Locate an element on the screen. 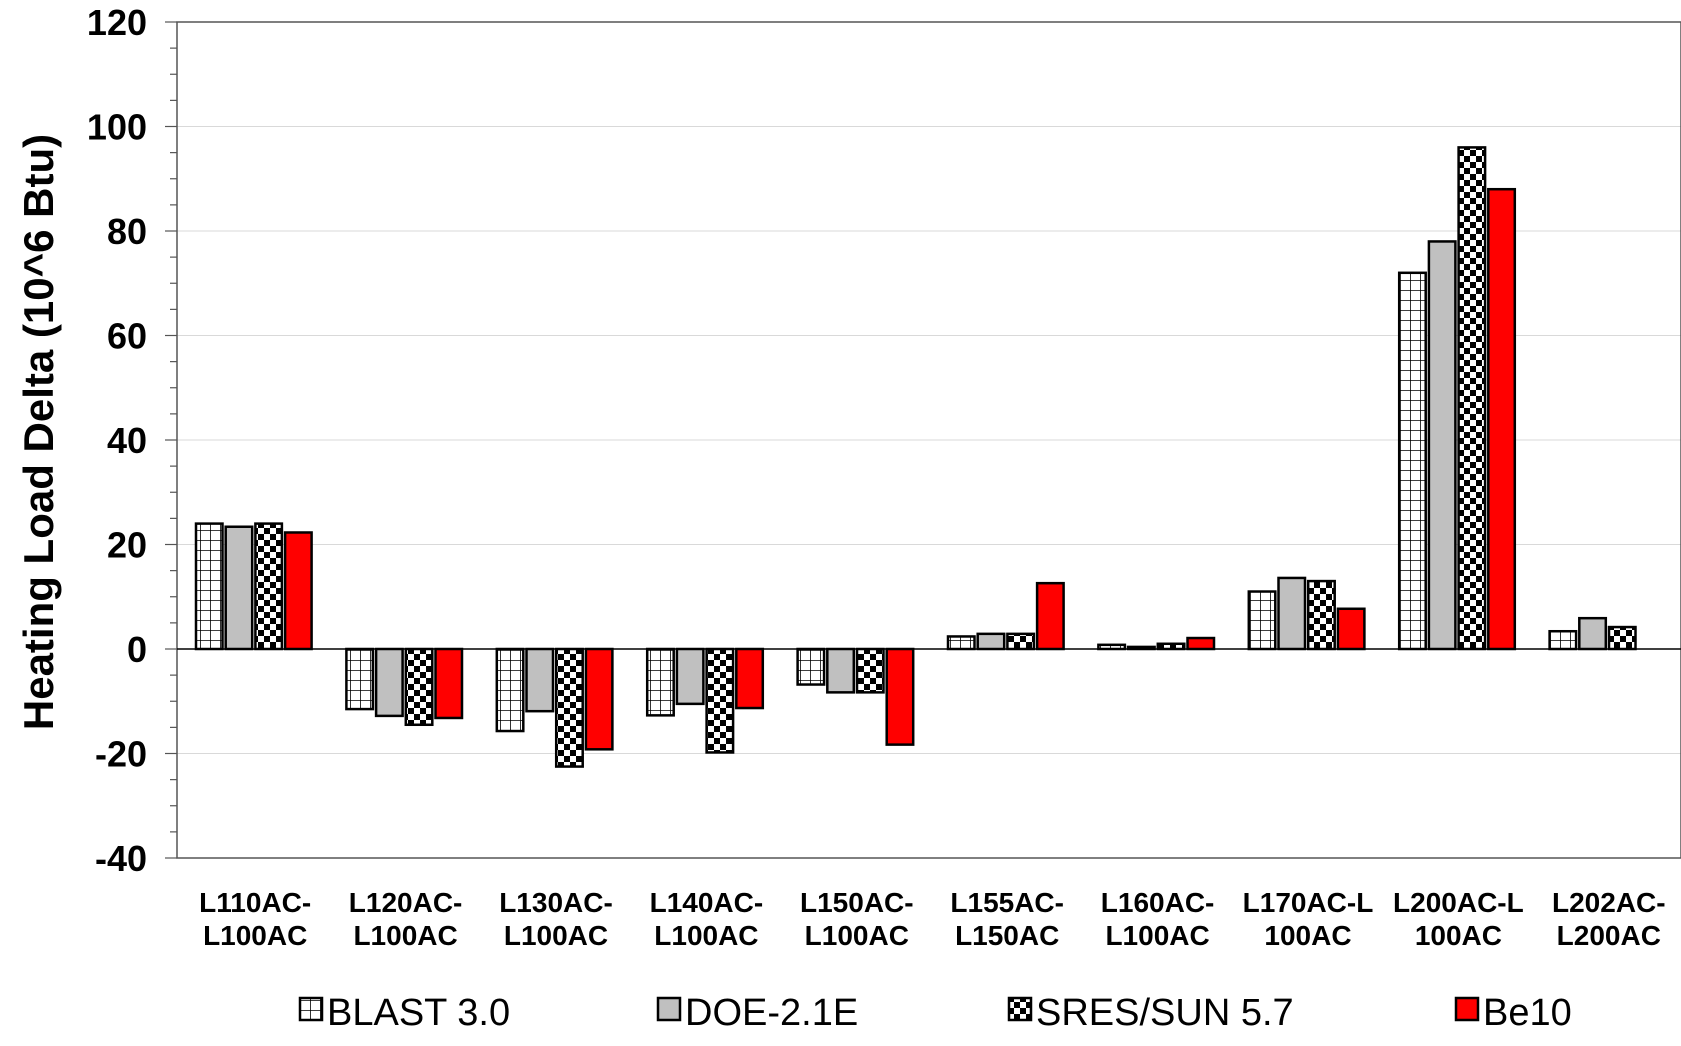  x-tick-label: L110AC-L100AC is located at coordinates (255, 919).